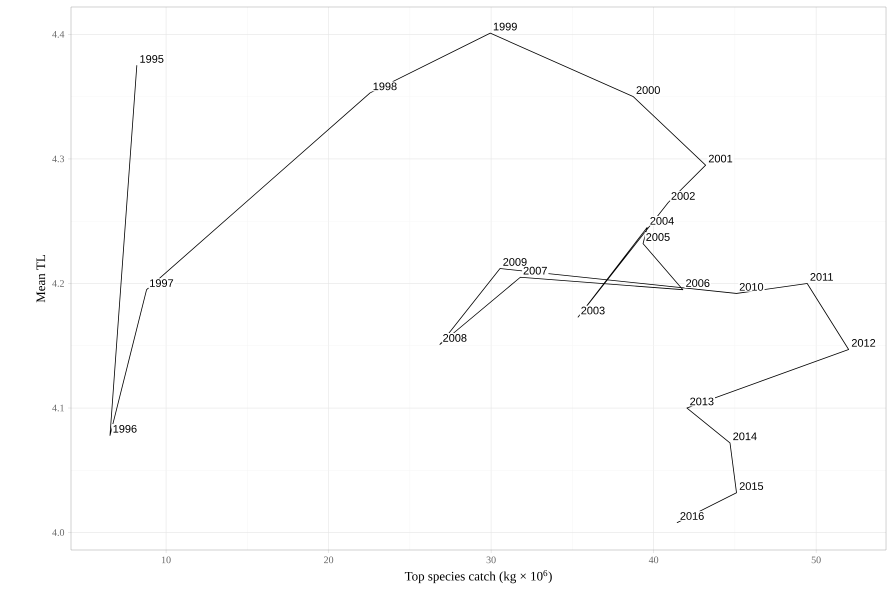  Describe the element at coordinates (454, 338) in the screenshot. I see `annotation: 2008` at that location.